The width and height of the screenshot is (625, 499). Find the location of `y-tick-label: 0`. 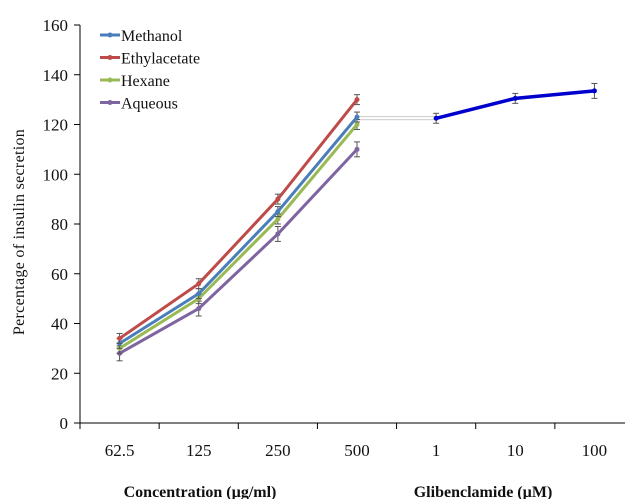

y-tick-label: 0 is located at coordinates (64, 423).